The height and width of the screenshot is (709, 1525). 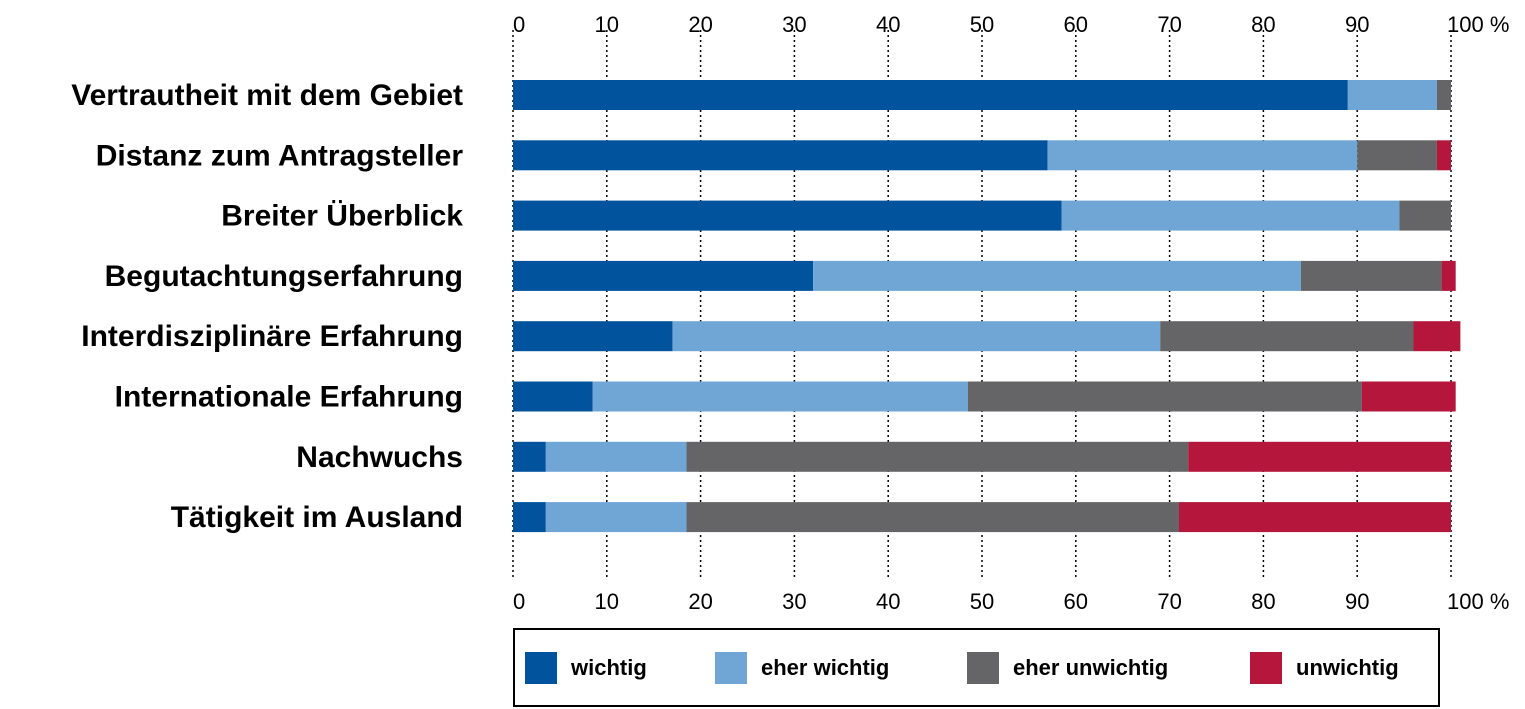 What do you see at coordinates (888, 24) in the screenshot?
I see `ticks-top-label-40: 40` at bounding box center [888, 24].